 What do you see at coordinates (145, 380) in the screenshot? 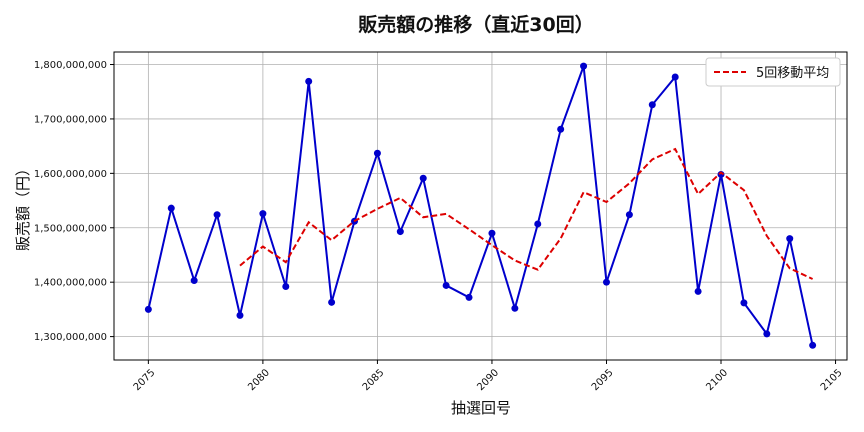
I see `x-tick-label: 2075` at bounding box center [145, 380].